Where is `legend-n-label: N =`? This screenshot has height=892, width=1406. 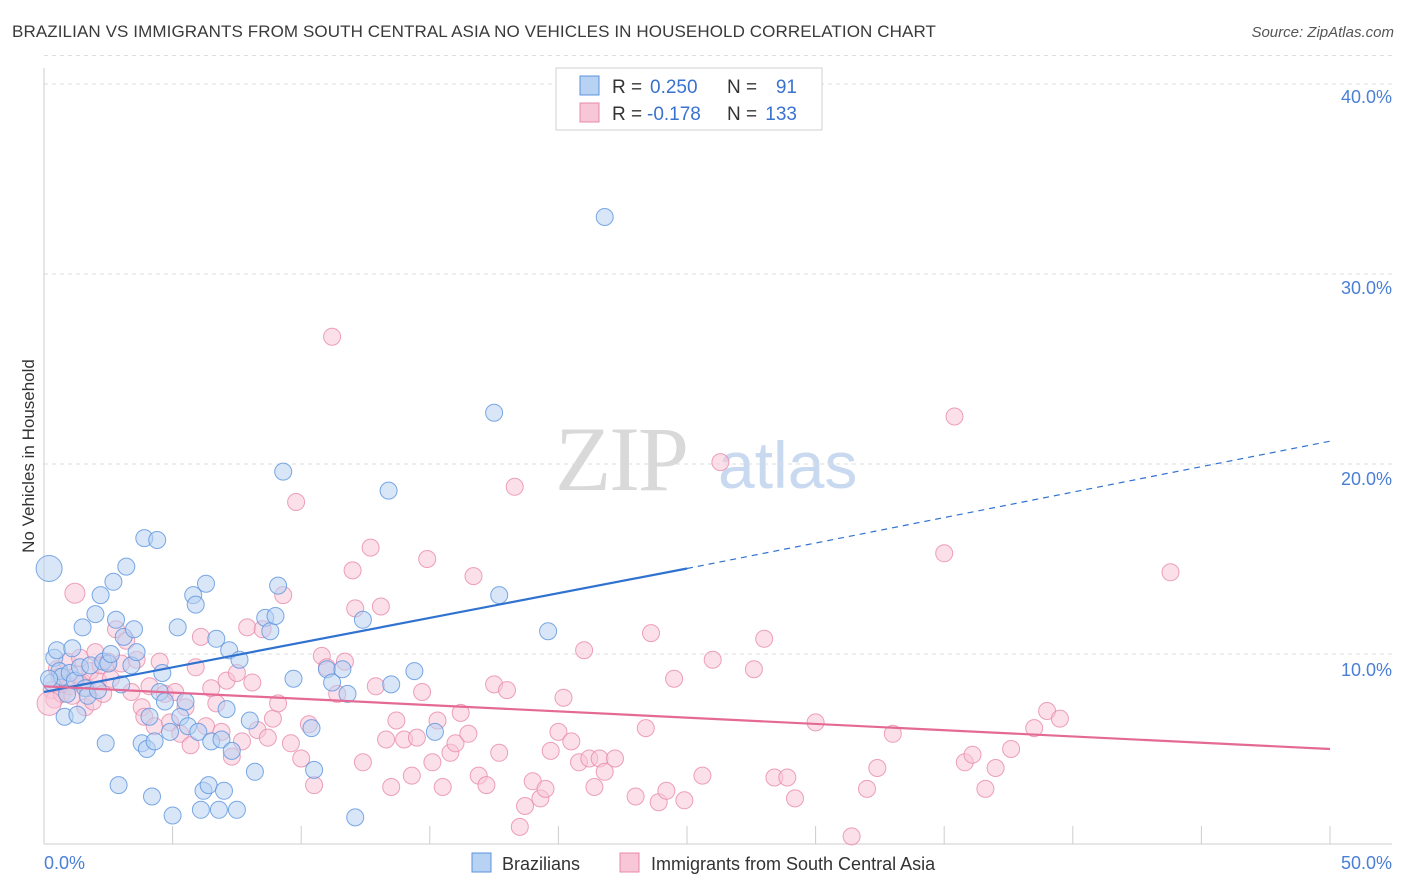
legend-n-label: N = is located at coordinates (742, 87).